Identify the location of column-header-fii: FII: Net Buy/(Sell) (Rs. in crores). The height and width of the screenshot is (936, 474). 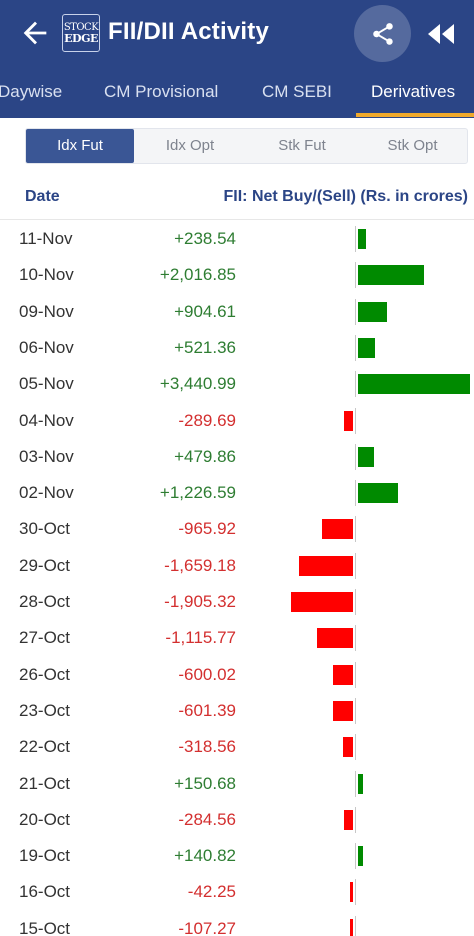
(345, 196).